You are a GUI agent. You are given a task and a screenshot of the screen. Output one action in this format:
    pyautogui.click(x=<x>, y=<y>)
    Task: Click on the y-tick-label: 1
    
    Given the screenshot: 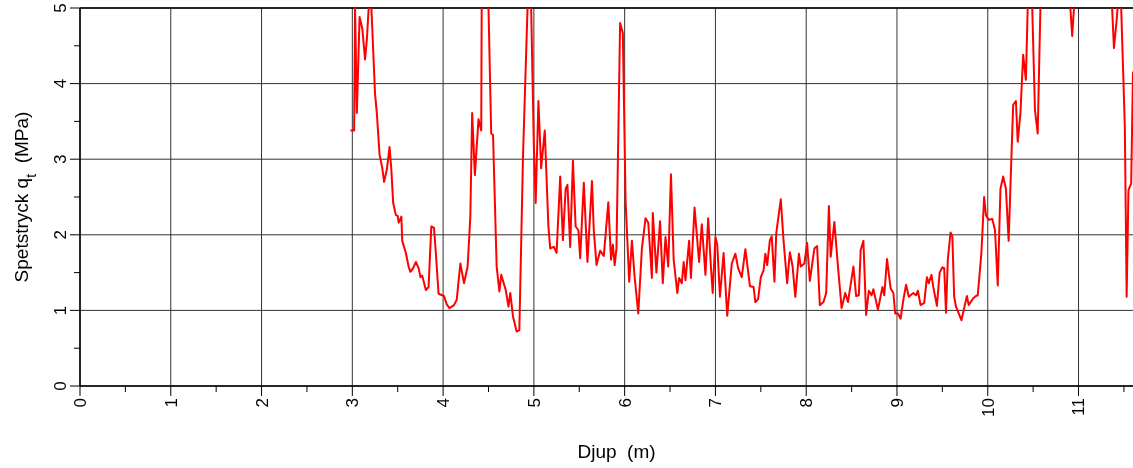 What is the action you would take?
    pyautogui.click(x=60, y=310)
    